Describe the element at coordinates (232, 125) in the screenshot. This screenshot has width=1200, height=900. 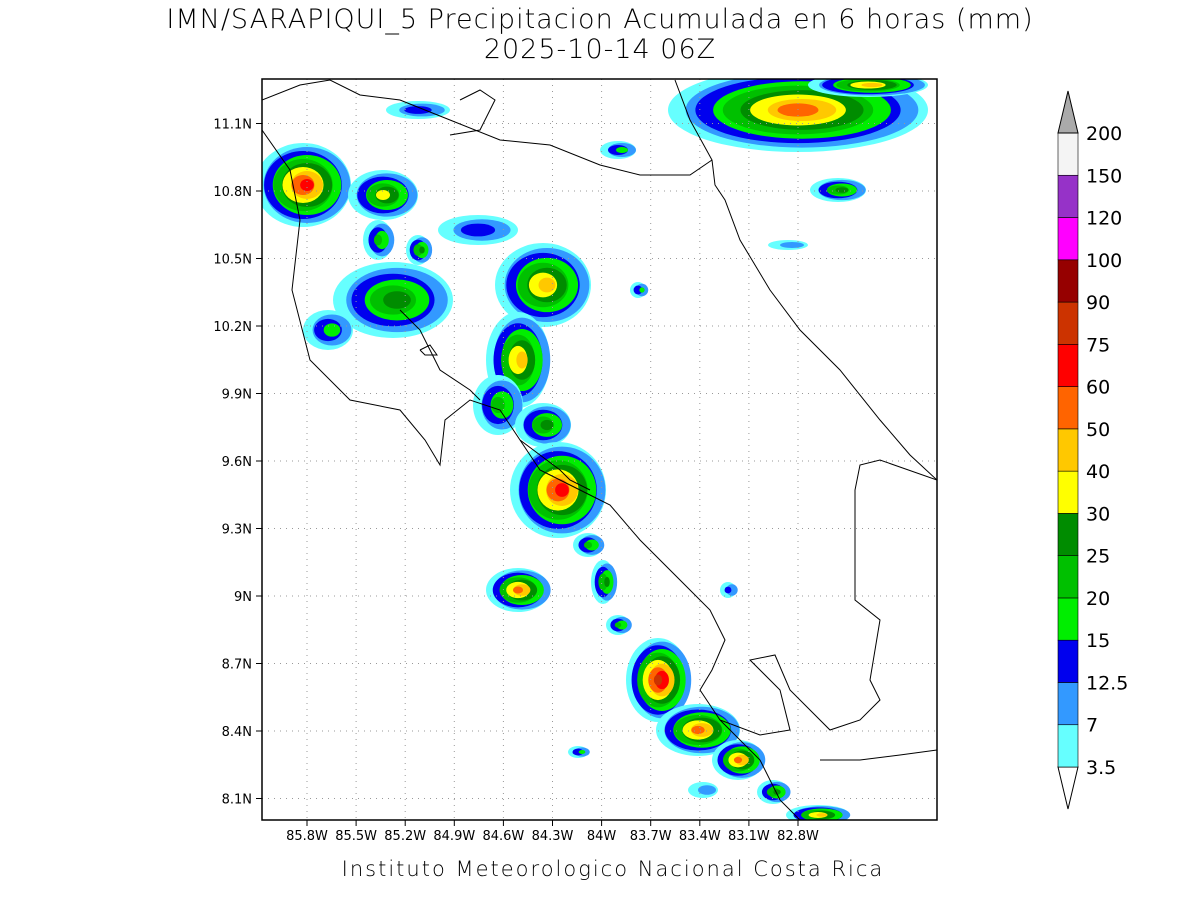
I see `lat-label: 11.1N` at that location.